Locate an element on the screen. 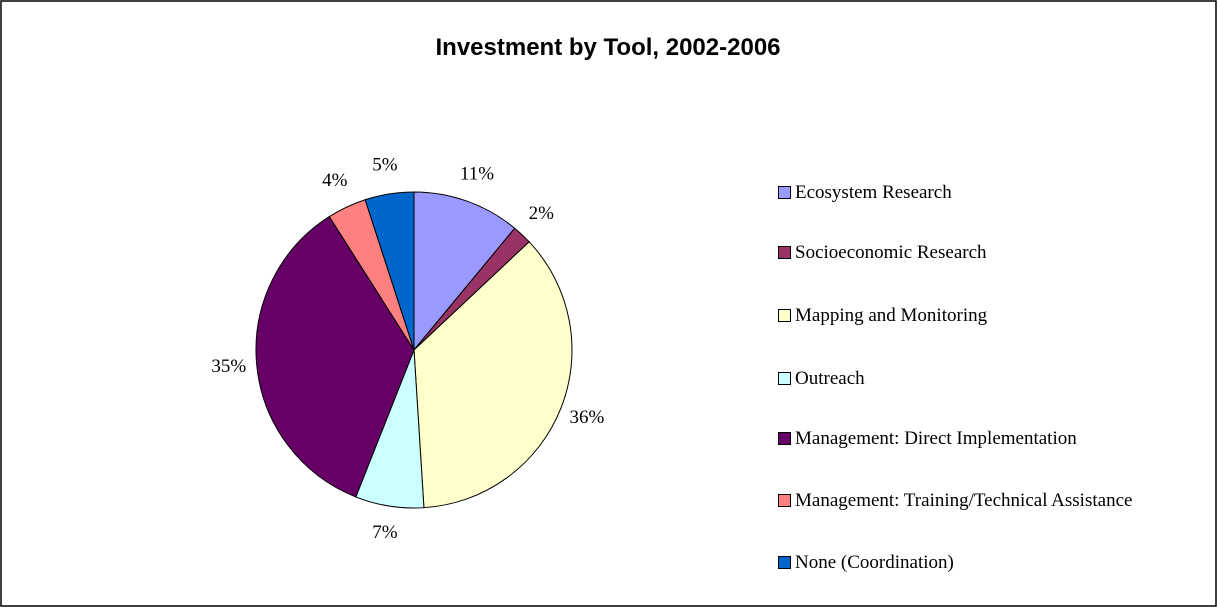 The image size is (1217, 607). legend-item: Mapping and Monitoring is located at coordinates (988, 315).